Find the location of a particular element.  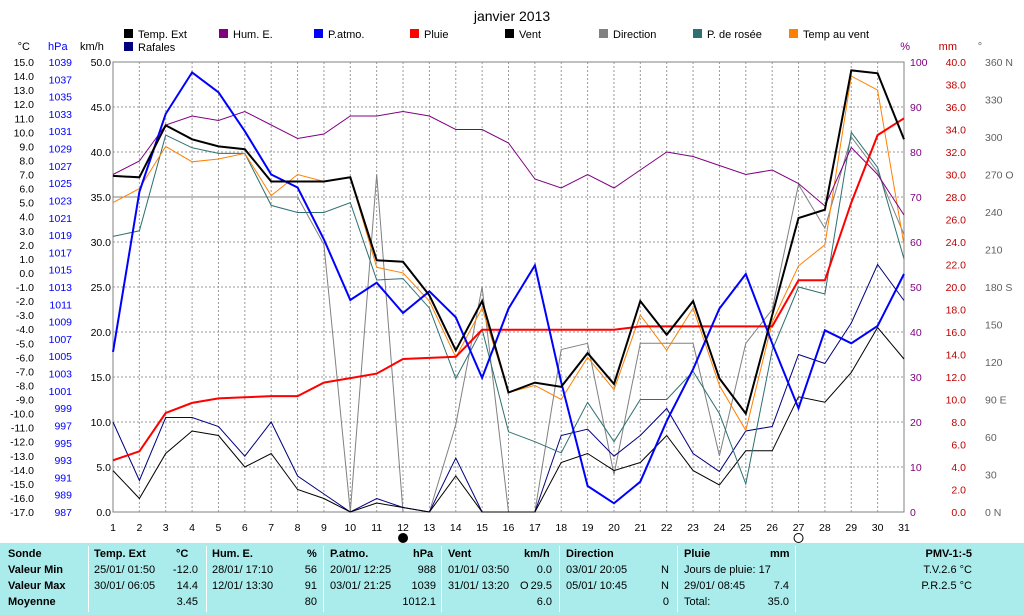

axis-unit-headers: °C hPa km/h% mm ° is located at coordinates (500, 47).